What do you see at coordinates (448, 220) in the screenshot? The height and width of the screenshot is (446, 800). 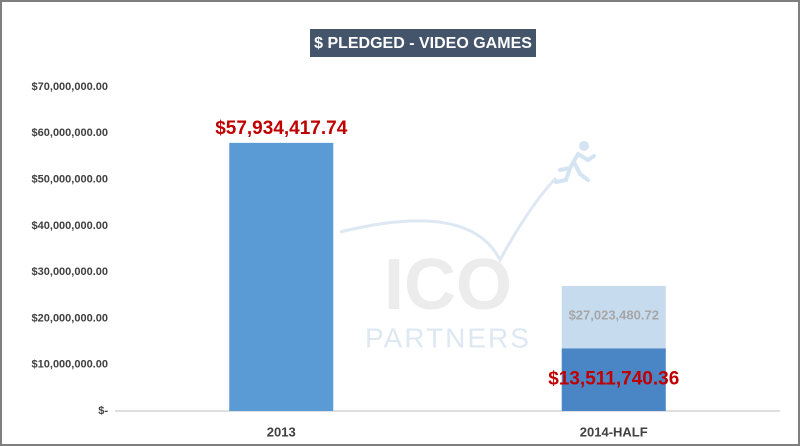 I see `watermark-arc` at bounding box center [448, 220].